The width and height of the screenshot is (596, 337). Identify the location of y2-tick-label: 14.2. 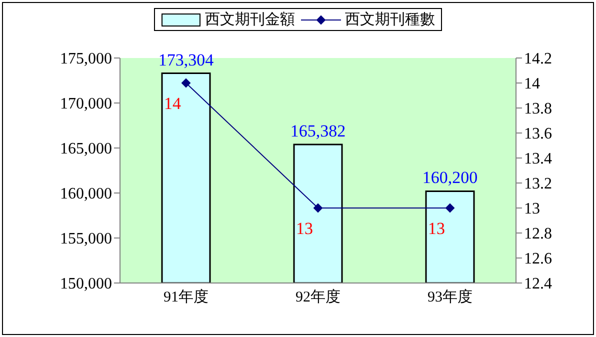
(538, 59).